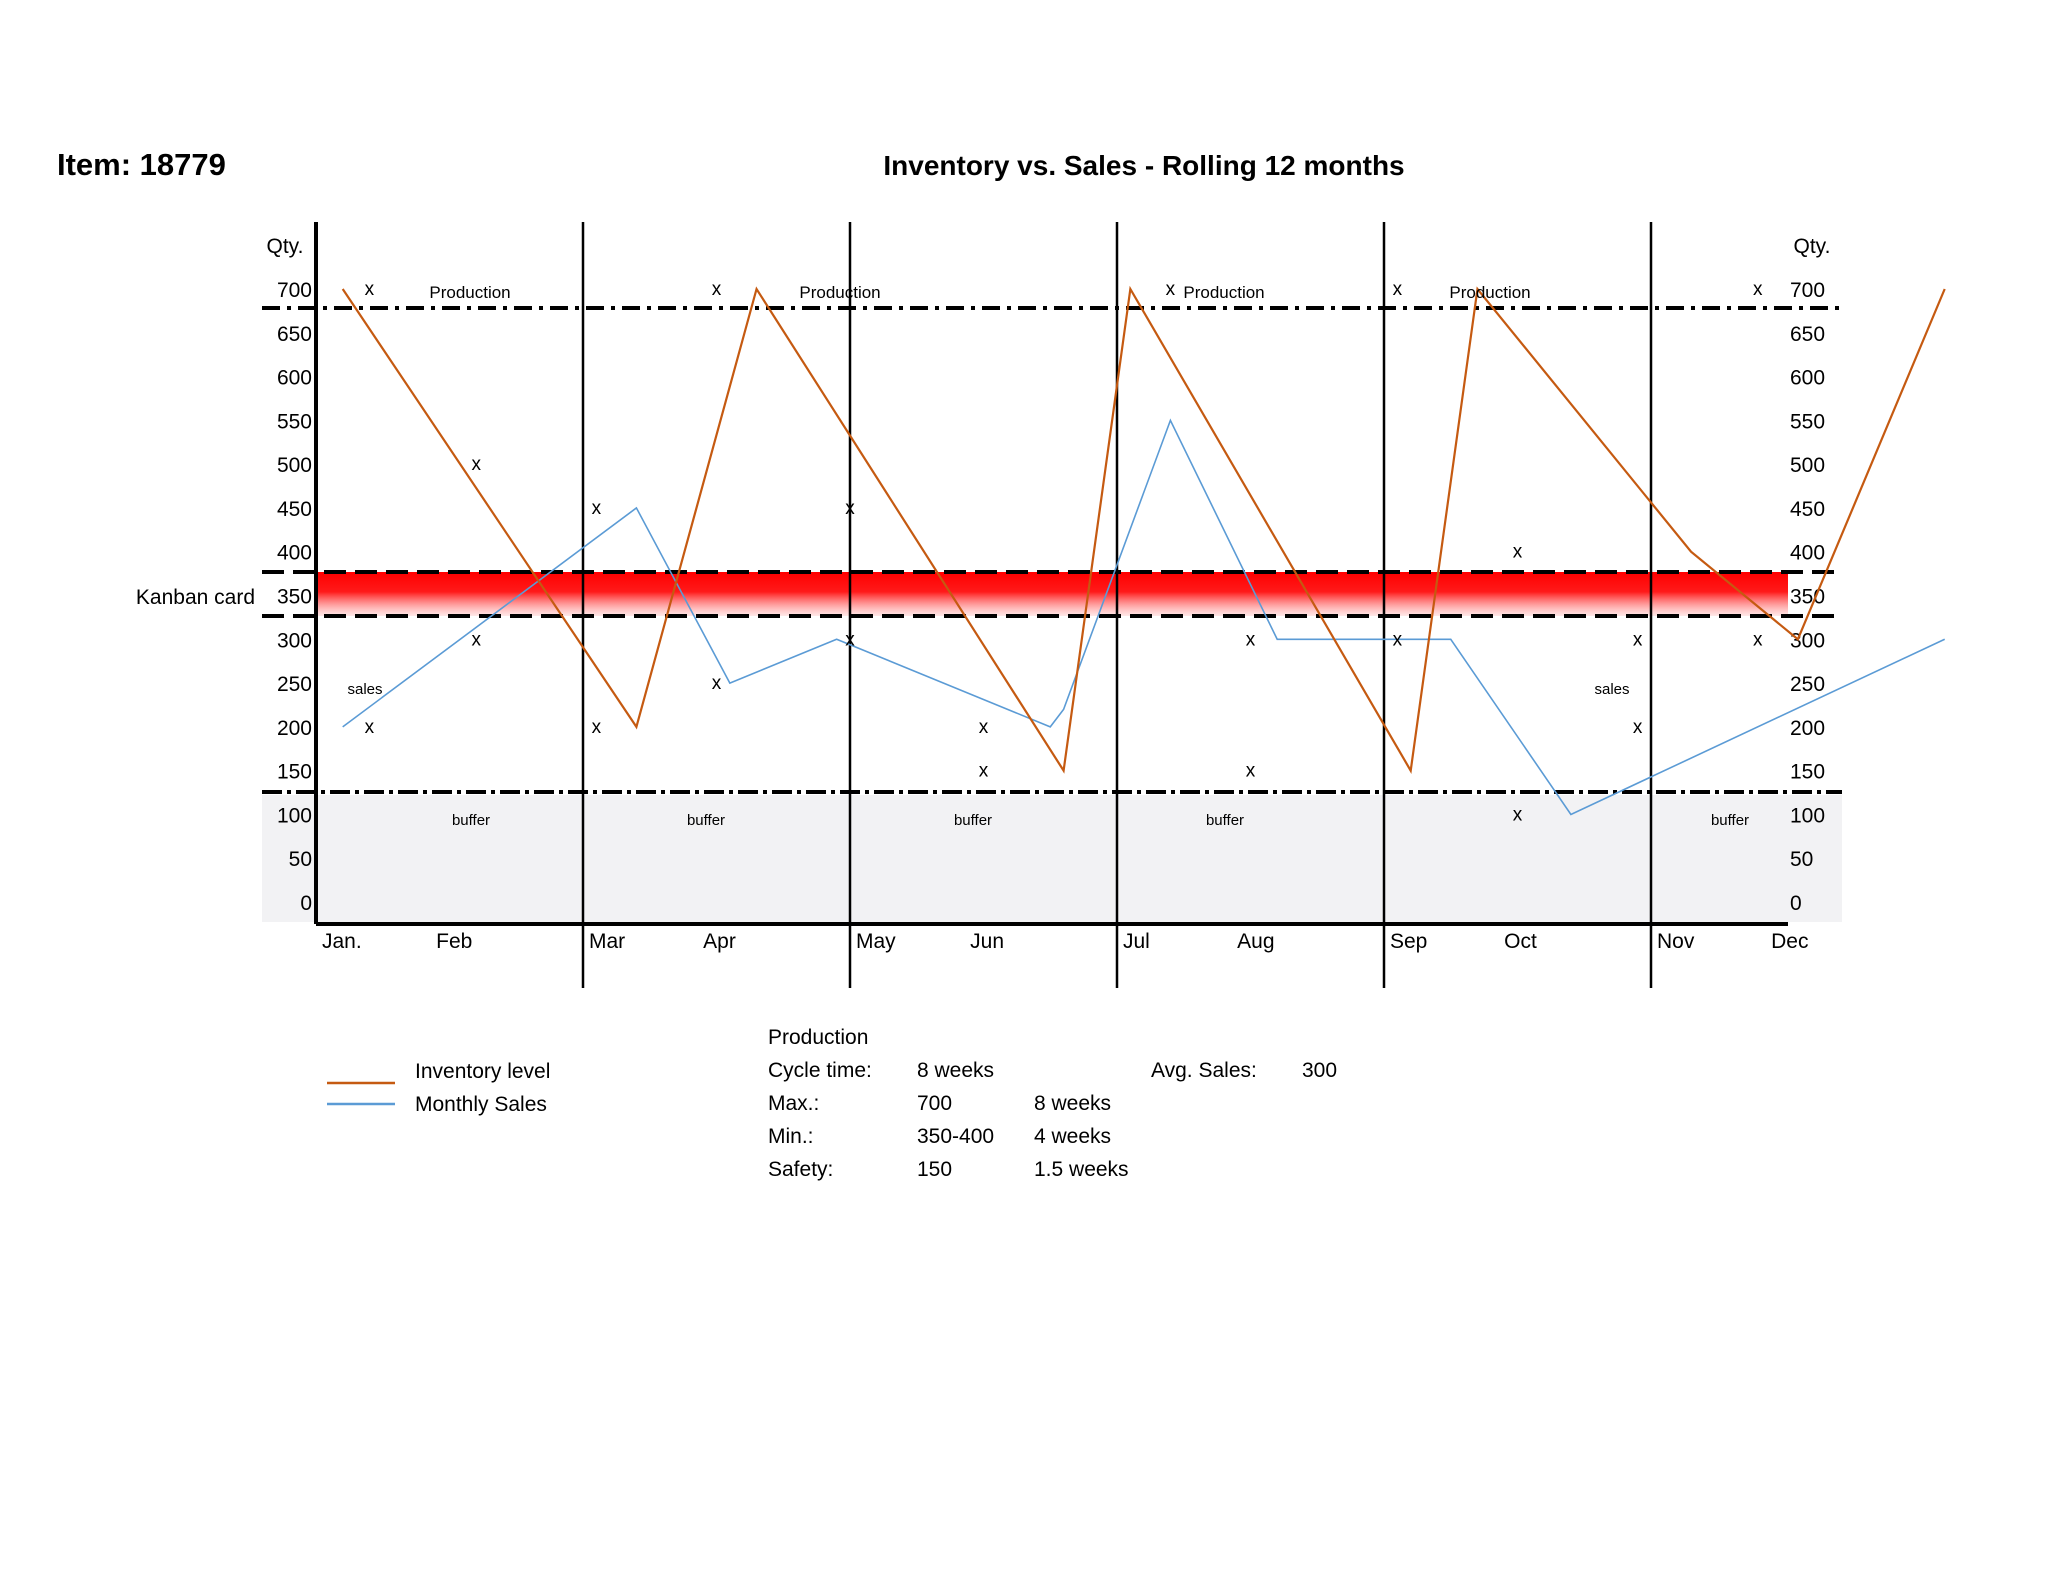  What do you see at coordinates (294, 728) in the screenshot?
I see `y-tick-left: 200` at bounding box center [294, 728].